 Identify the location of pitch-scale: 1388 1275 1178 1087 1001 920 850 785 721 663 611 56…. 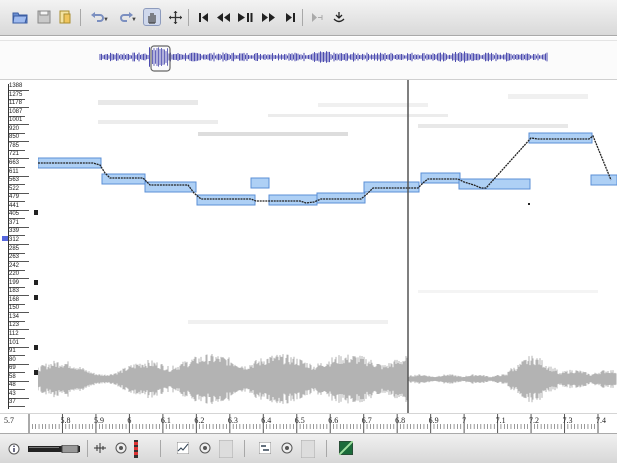
(19, 246).